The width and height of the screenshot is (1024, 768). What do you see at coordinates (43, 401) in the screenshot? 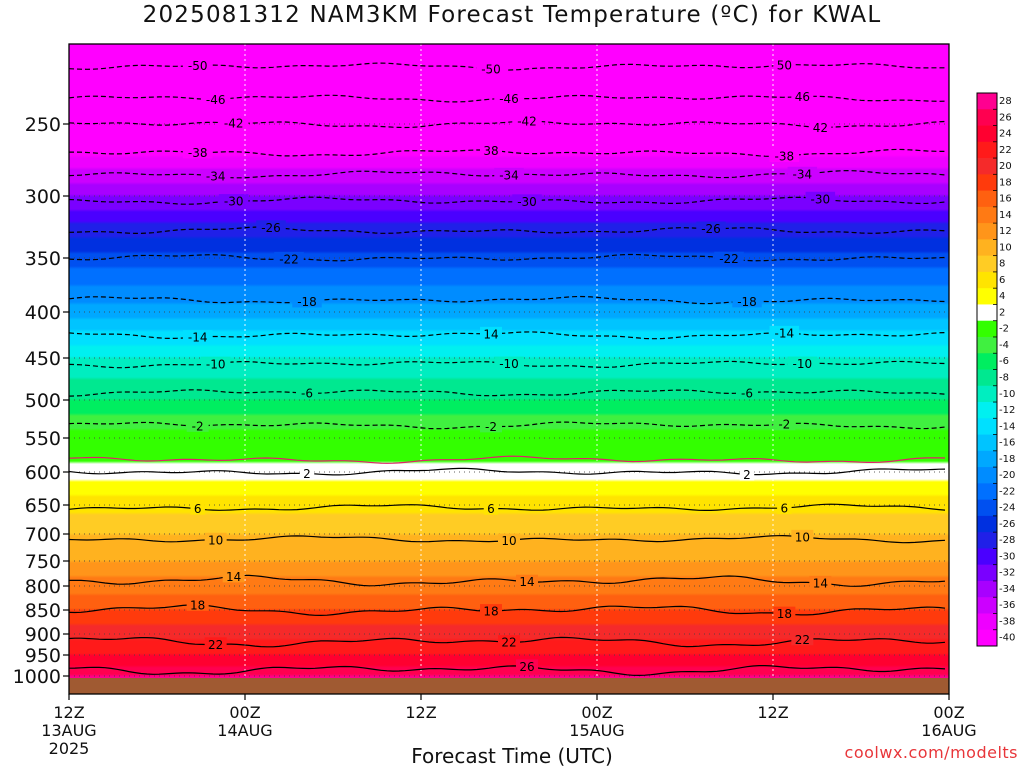
I see `y-tick-label: 500` at bounding box center [43, 401].